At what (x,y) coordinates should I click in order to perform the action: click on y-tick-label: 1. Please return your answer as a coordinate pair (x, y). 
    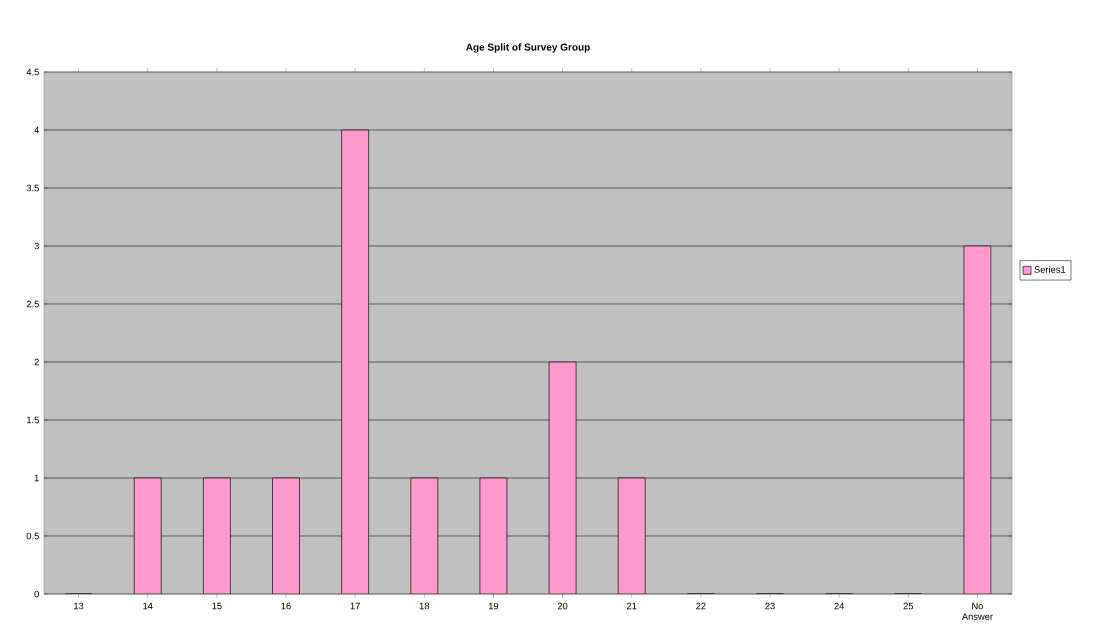
    Looking at the image, I should click on (36, 478).